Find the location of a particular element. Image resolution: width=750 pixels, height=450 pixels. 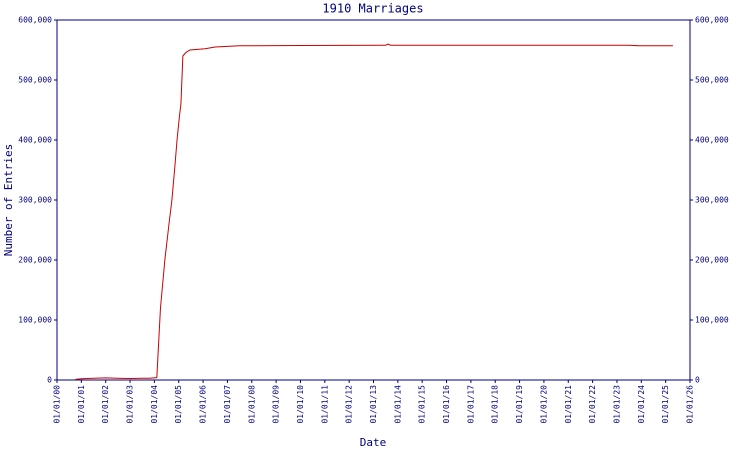

y-tick-label: 400,000 is located at coordinates (35, 140).